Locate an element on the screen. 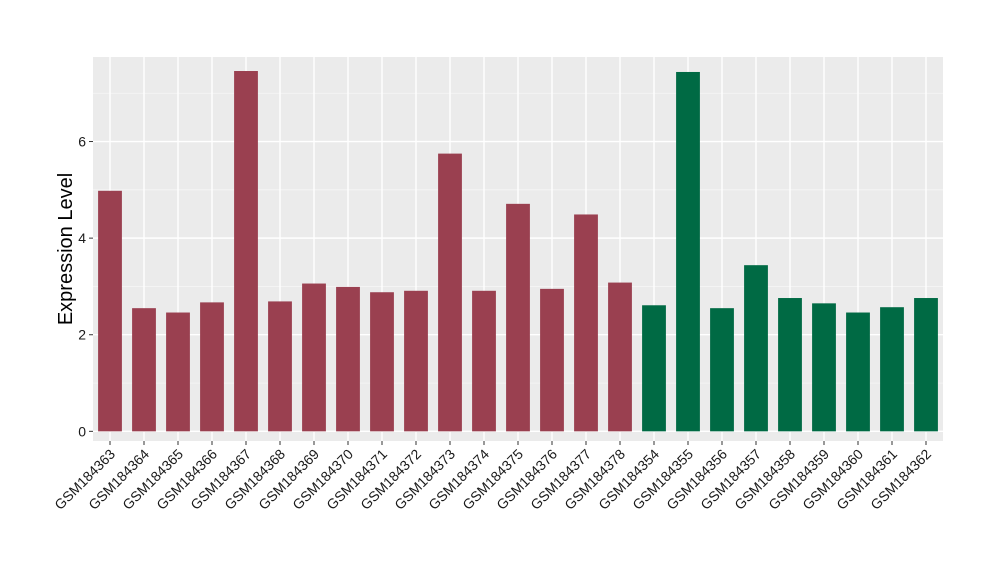  y-axis: 0 2 4 6 is located at coordinates (85, 286).